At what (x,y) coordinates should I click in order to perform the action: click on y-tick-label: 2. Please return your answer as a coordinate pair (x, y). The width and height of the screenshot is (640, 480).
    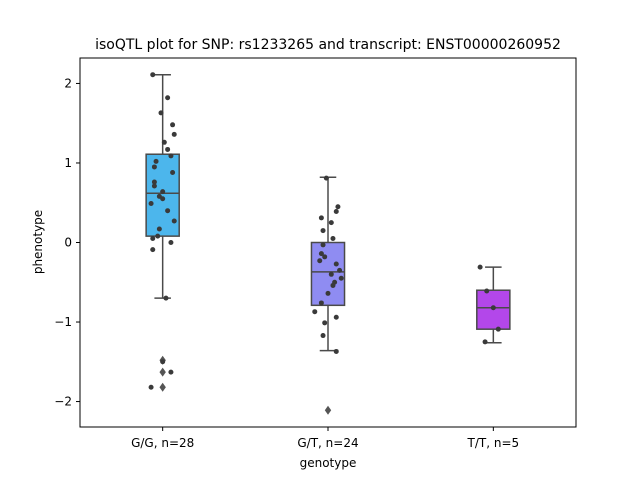
    Looking at the image, I should click on (68, 83).